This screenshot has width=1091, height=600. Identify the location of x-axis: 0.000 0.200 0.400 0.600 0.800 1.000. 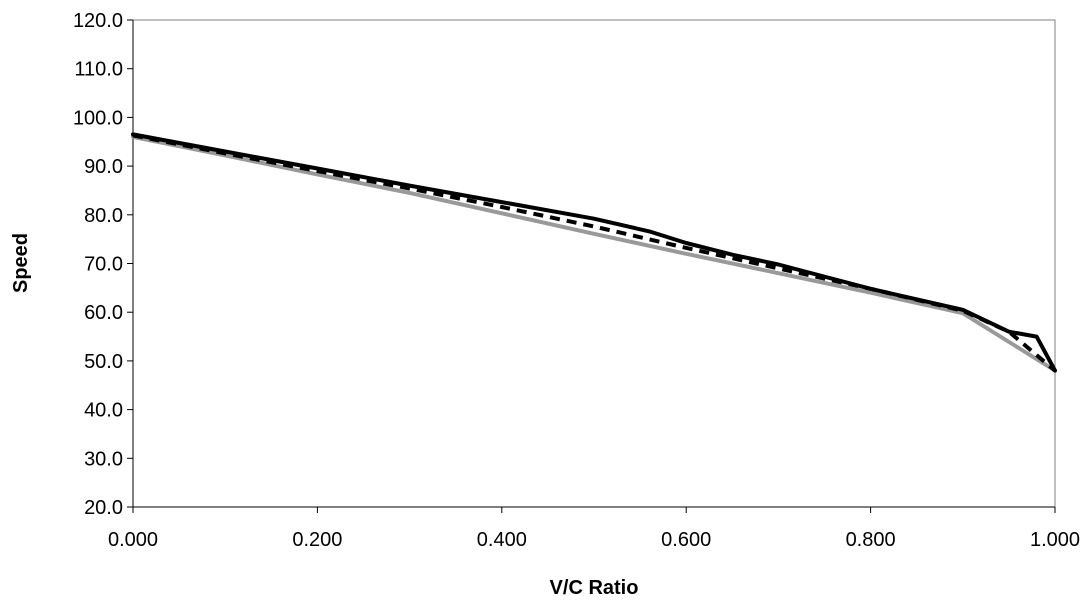
(594, 528).